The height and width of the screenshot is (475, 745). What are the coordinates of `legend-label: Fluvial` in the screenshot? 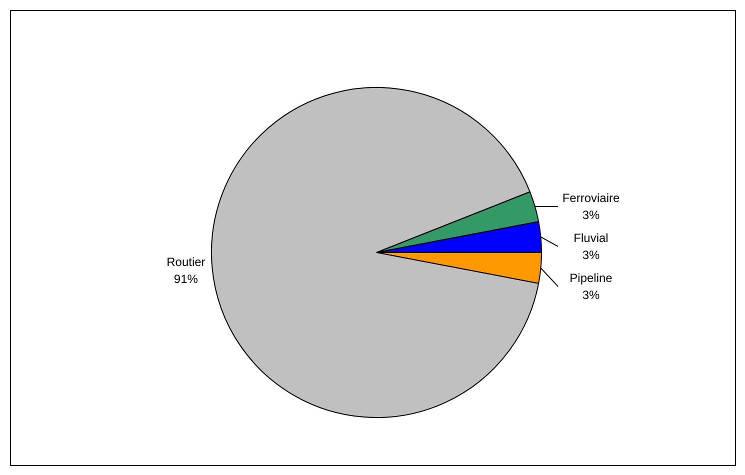 It's located at (591, 238).